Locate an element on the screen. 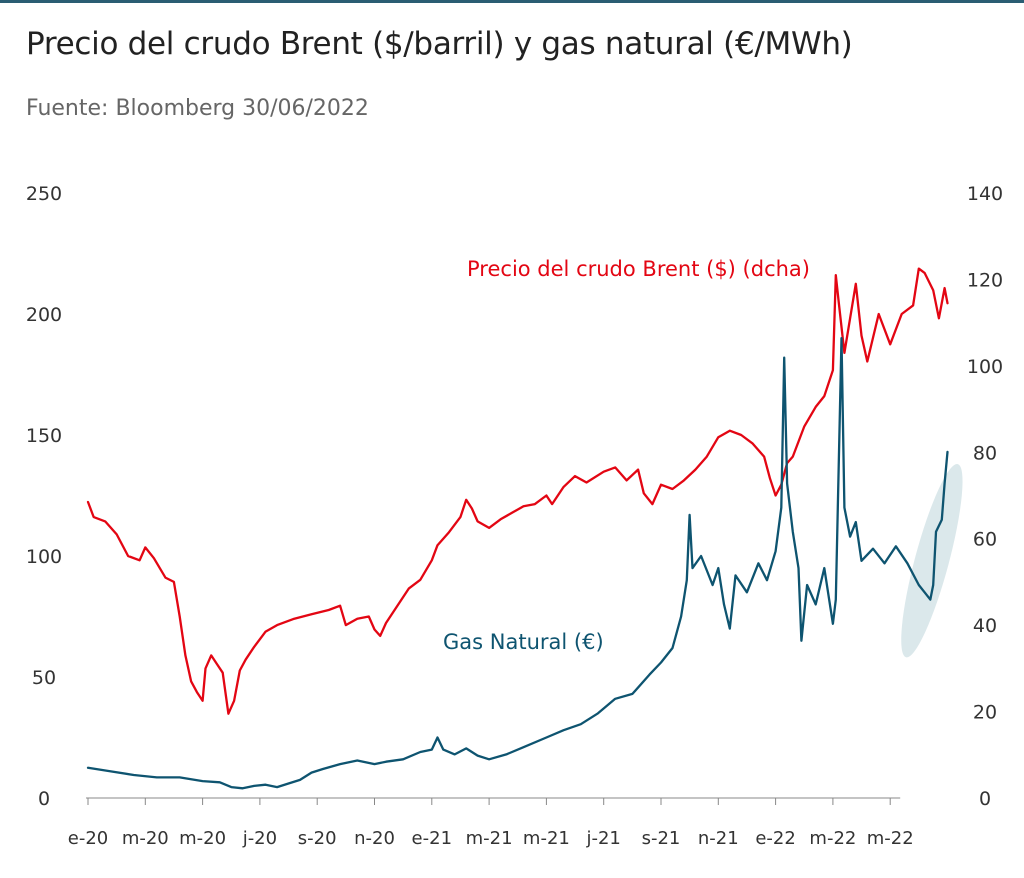 Image resolution: width=1024 pixels, height=878 pixels. y-left-tick-label: 50 is located at coordinates (44, 678).